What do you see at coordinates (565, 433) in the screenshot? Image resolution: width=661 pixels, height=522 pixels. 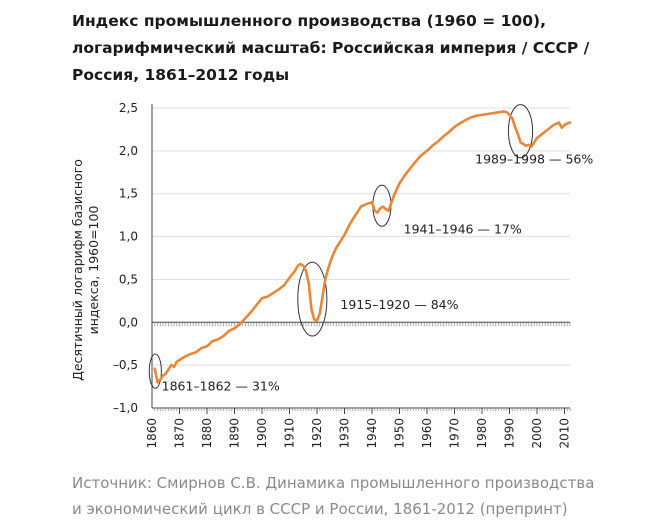 I see `x-tick-label: 2010` at bounding box center [565, 433].